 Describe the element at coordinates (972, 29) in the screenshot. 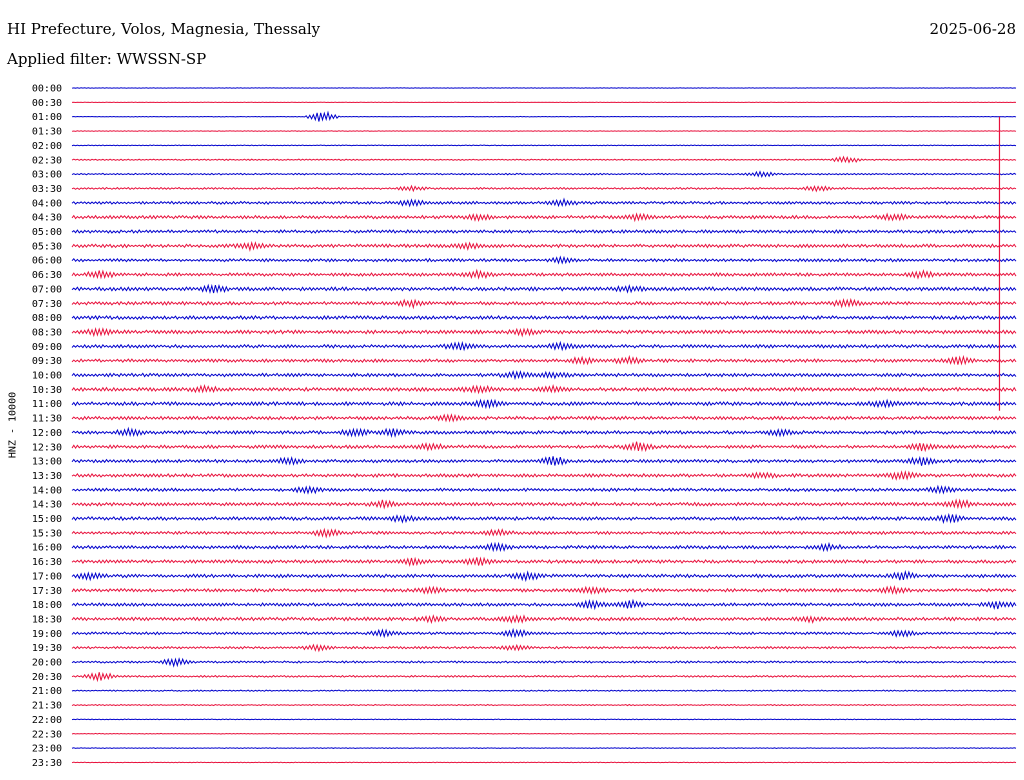

I see `chart-date: 2025-06-28` at that location.